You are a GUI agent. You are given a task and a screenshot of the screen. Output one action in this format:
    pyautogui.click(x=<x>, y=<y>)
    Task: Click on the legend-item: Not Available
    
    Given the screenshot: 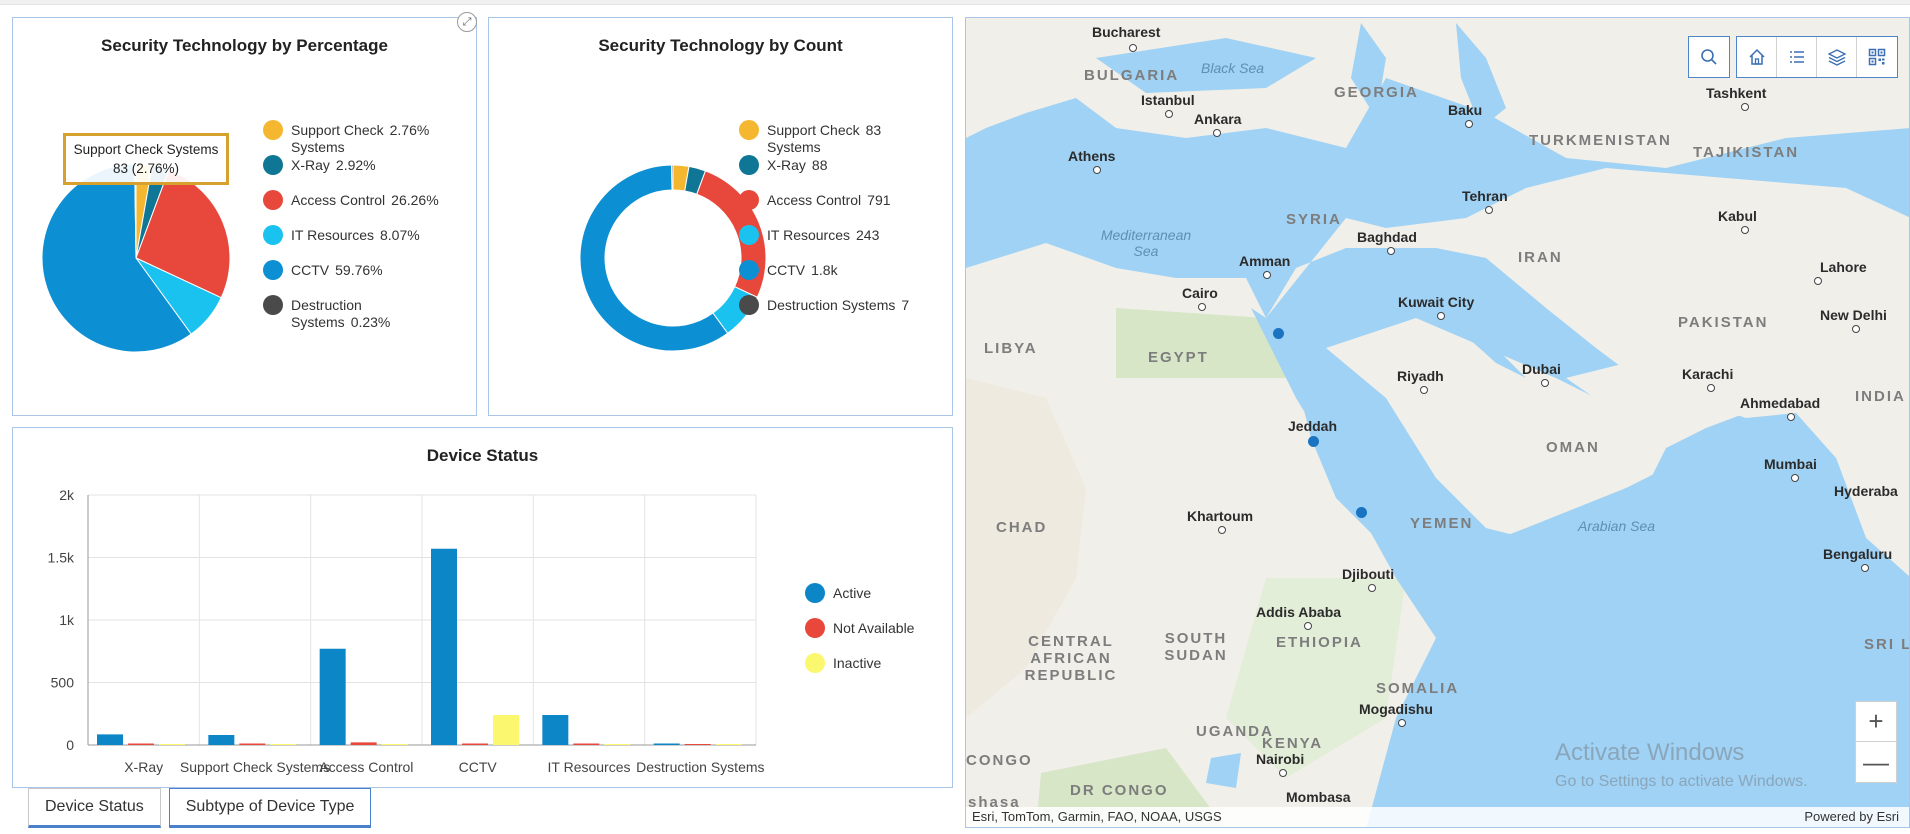 What is the action you would take?
    pyautogui.click(x=859, y=628)
    